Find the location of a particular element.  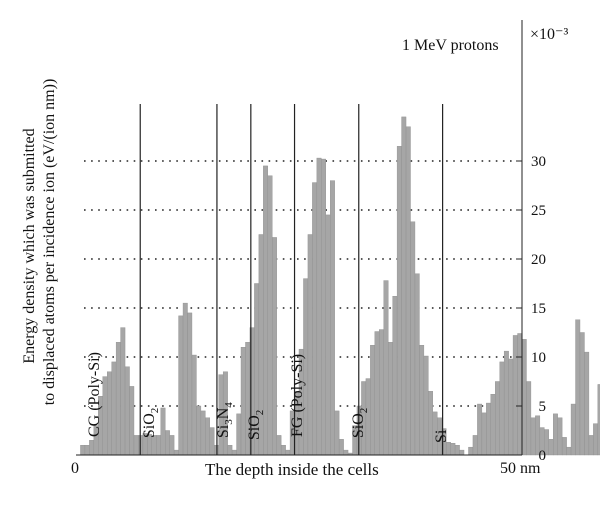

annotation-label: 1 MeV protons is located at coordinates (450, 45).